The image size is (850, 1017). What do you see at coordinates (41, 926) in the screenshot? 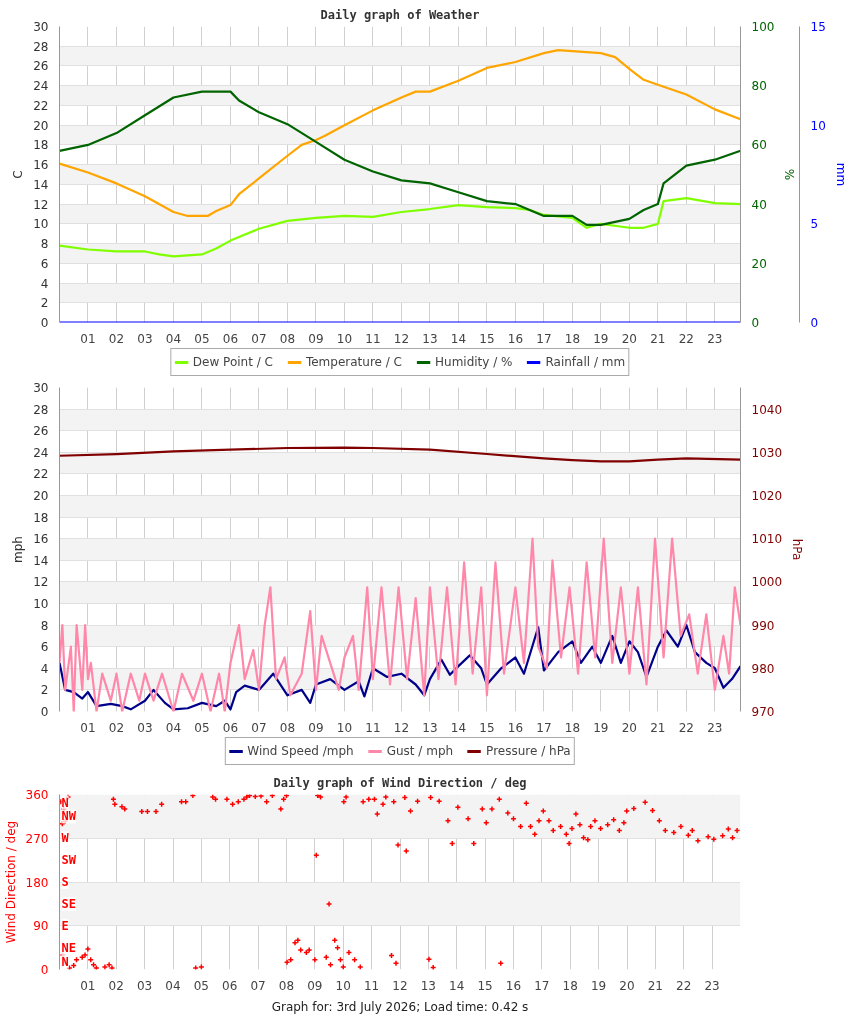
I see `y-tick-label: 90` at bounding box center [41, 926].